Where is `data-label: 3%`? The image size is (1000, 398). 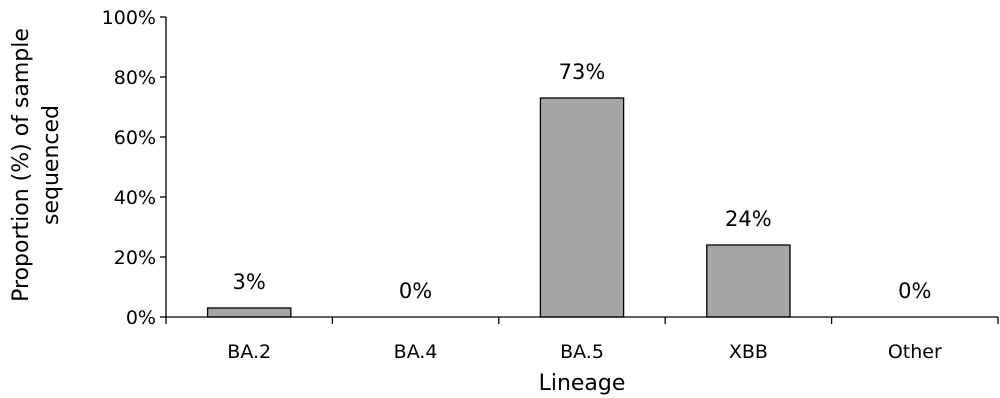 data-label: 3% is located at coordinates (249, 282).